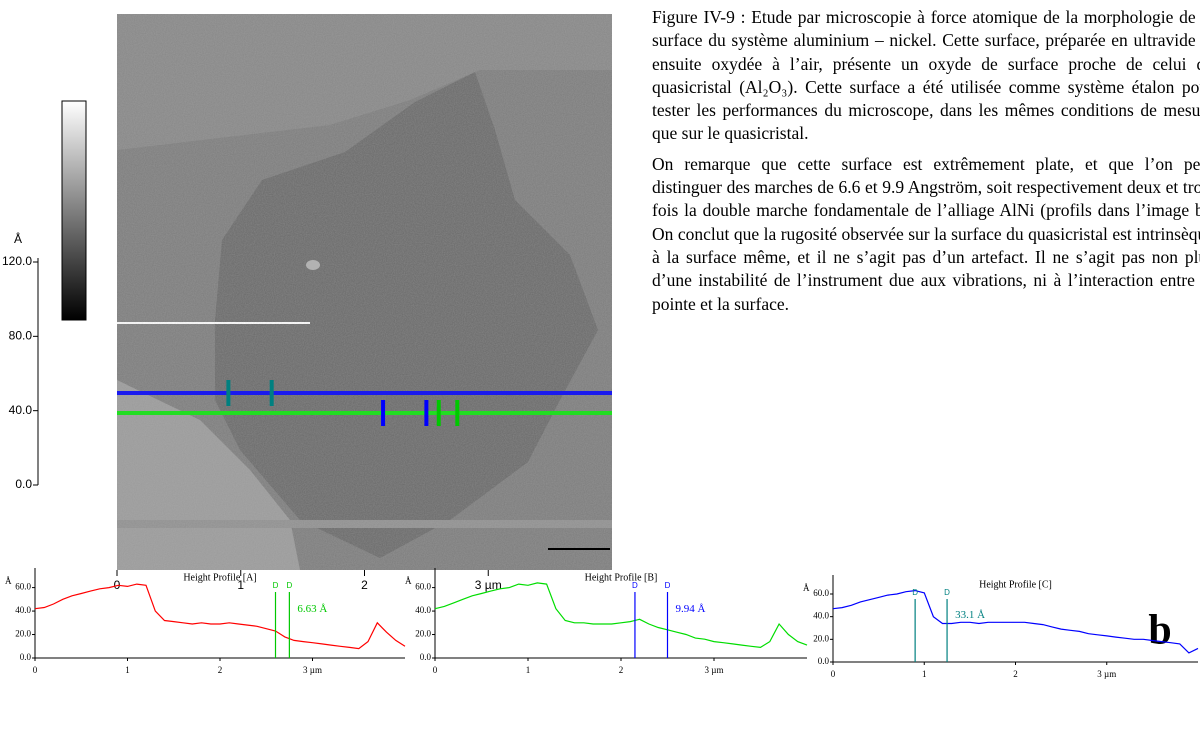  What do you see at coordinates (621, 577) in the screenshot?
I see `chart-title: Height Profile [B]` at bounding box center [621, 577].